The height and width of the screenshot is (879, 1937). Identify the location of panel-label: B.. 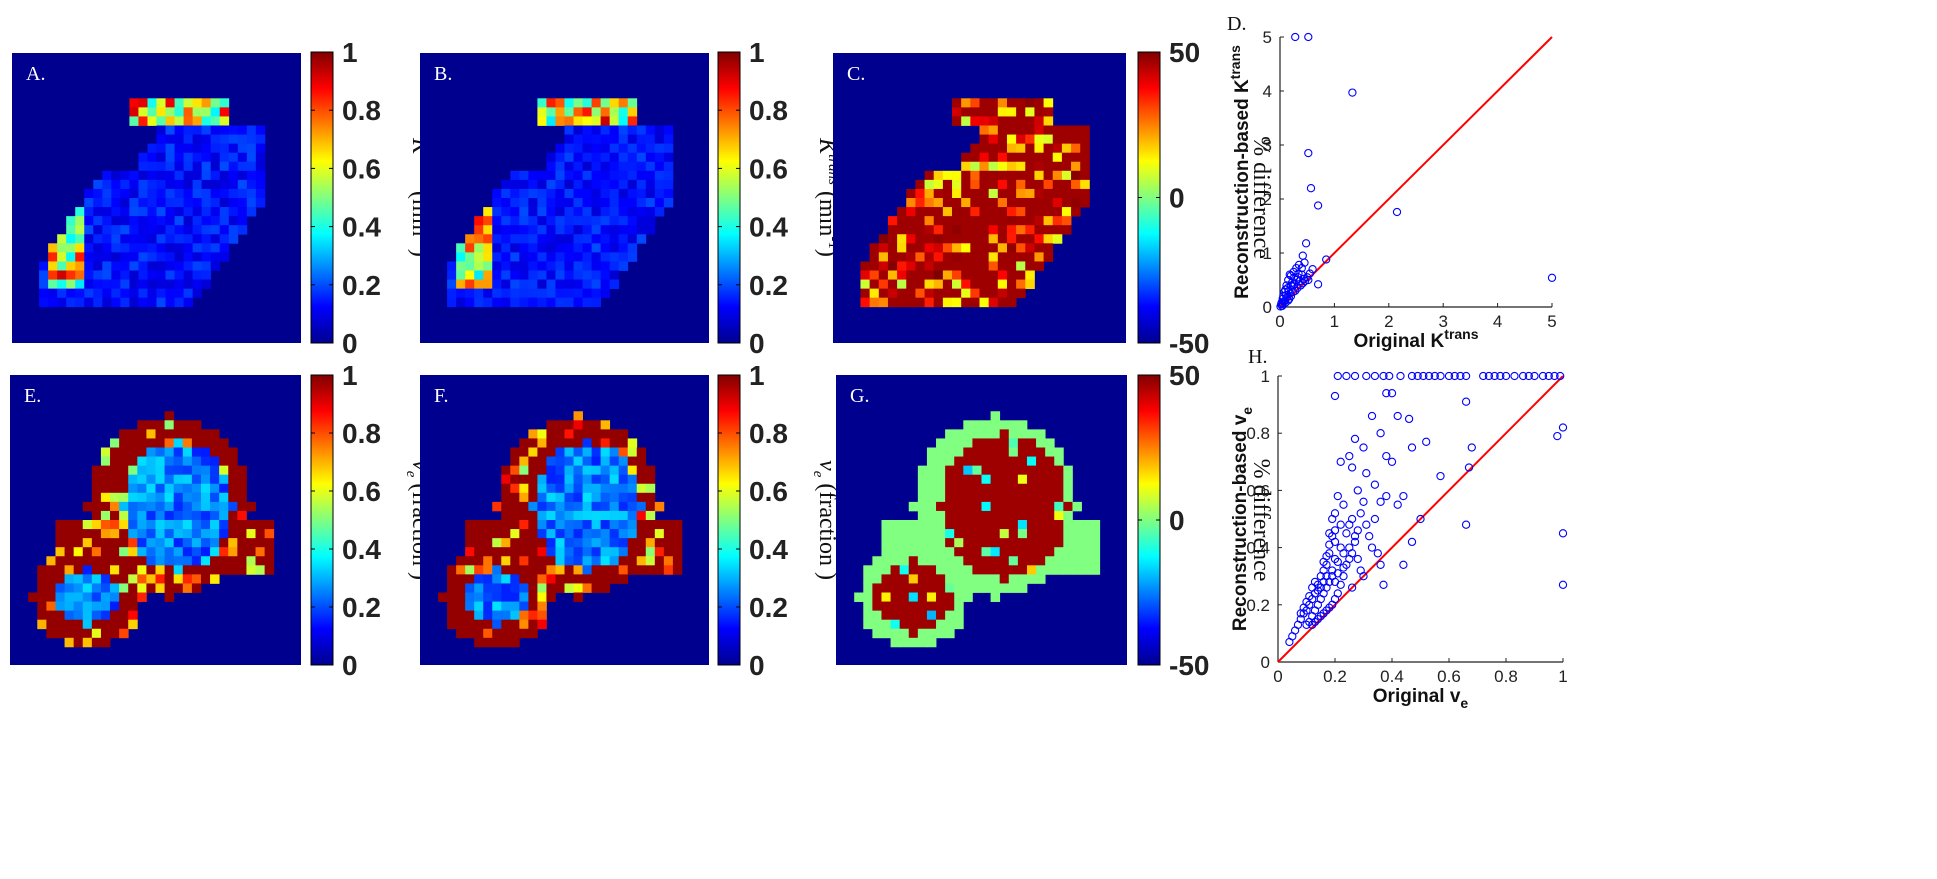
(443, 74).